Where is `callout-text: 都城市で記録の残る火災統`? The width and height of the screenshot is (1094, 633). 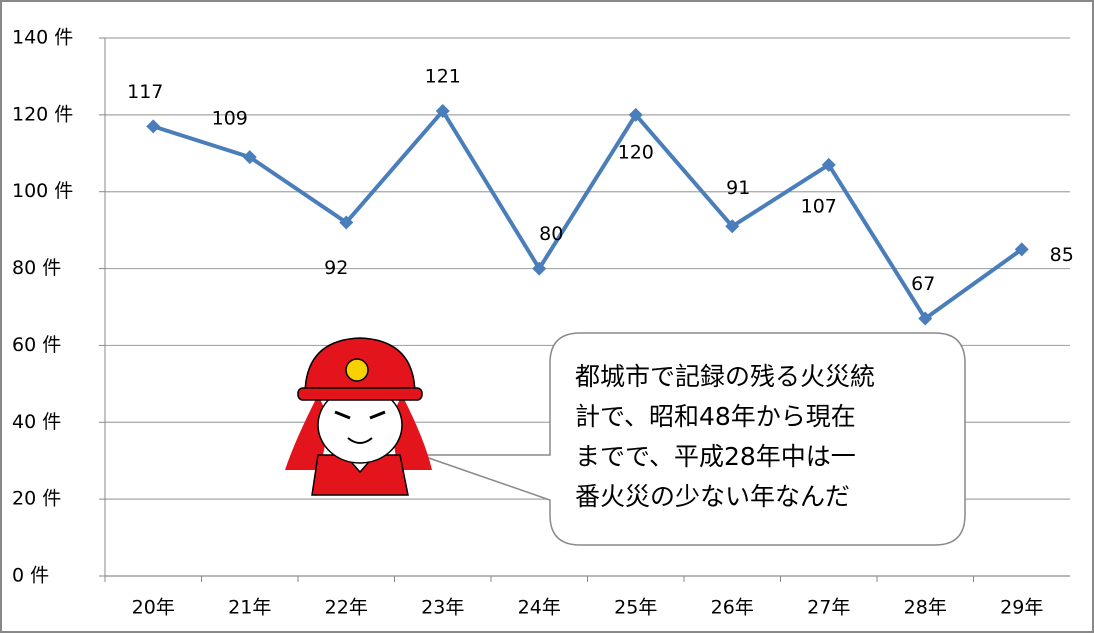
callout-text: 都城市で記録の残る火災統 is located at coordinates (725, 376).